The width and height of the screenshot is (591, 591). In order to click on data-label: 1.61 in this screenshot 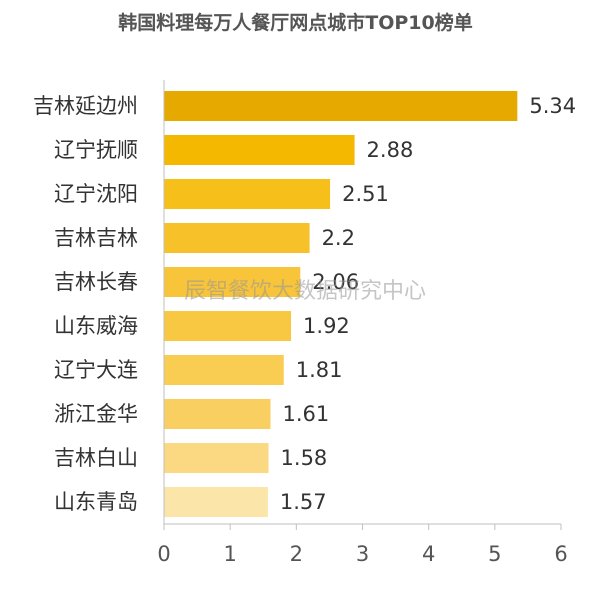, I will do `click(306, 414)`.